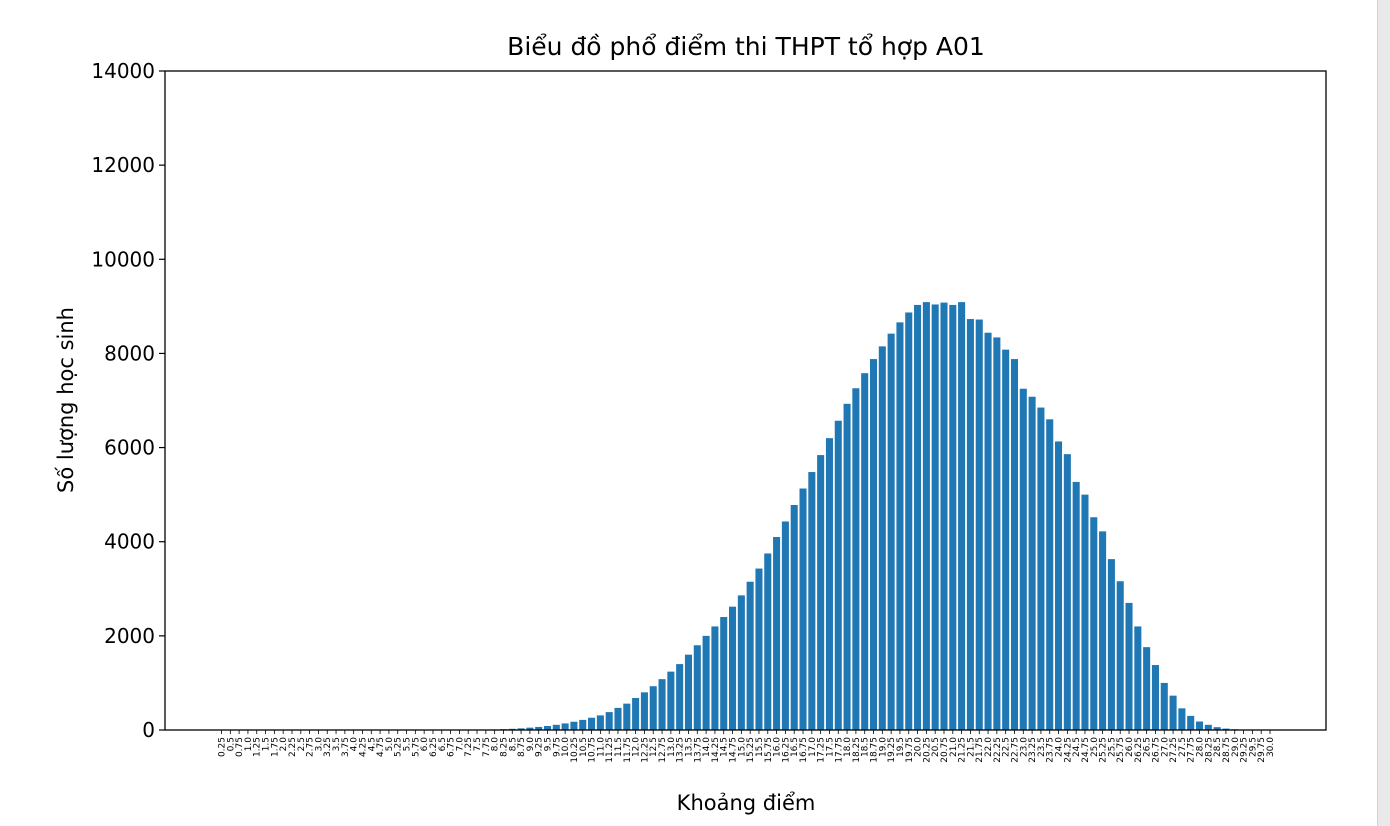 This screenshot has width=1390, height=826. What do you see at coordinates (1173, 712) in the screenshot?
I see `bar-27.25` at bounding box center [1173, 712].